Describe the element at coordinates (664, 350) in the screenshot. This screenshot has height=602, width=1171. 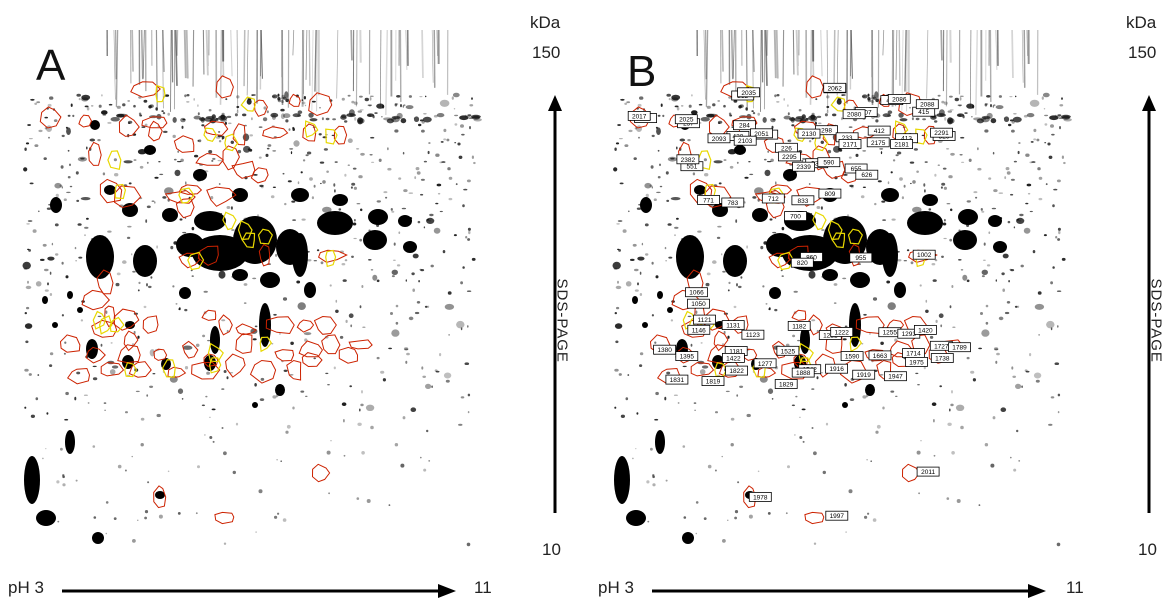
I see `svg-text: 1380` at that location.